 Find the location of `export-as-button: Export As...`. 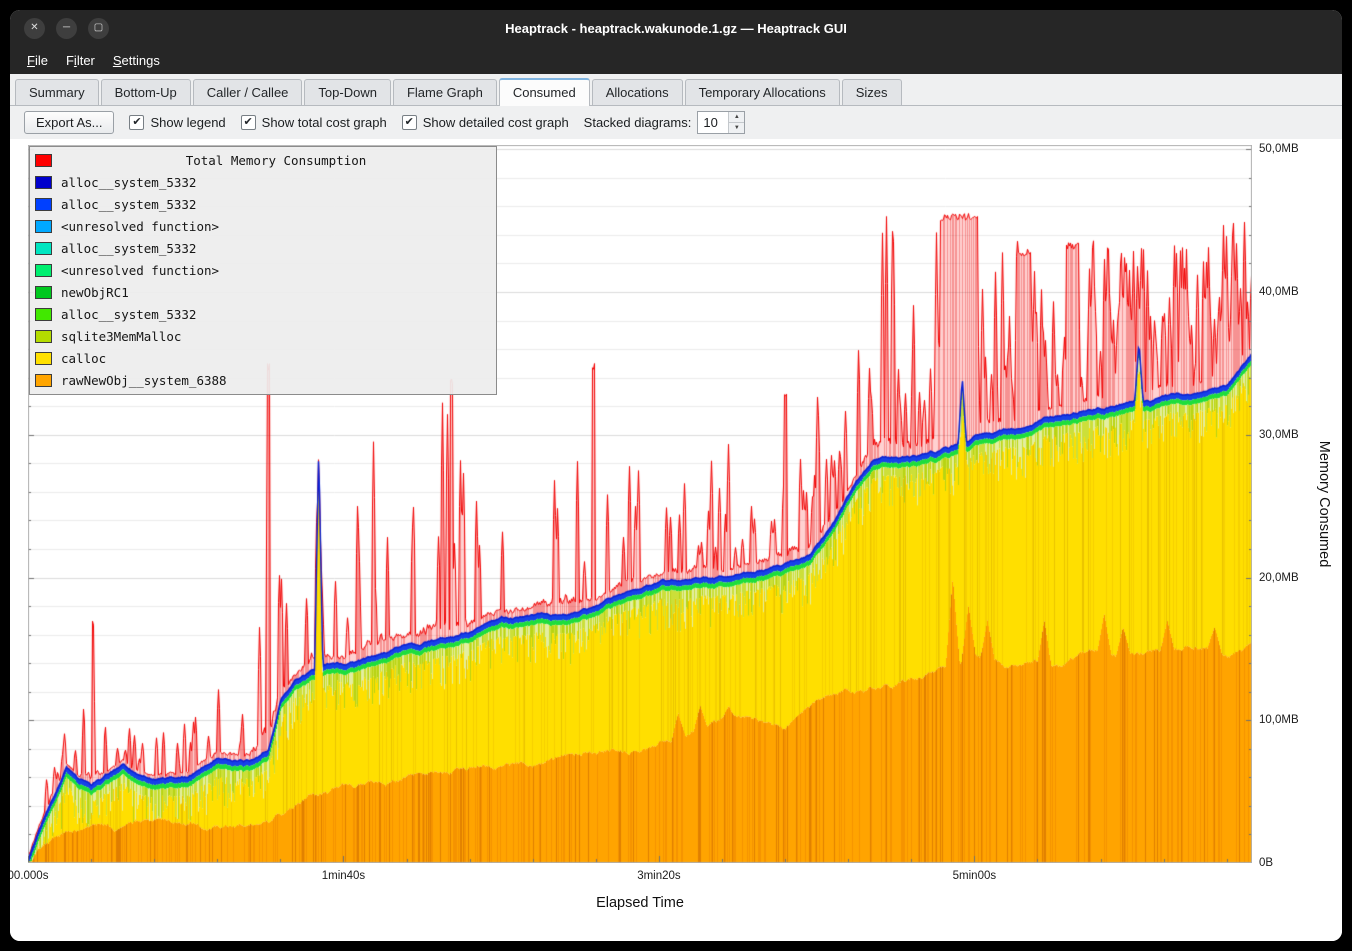

export-as-button: Export As... is located at coordinates (69, 122).